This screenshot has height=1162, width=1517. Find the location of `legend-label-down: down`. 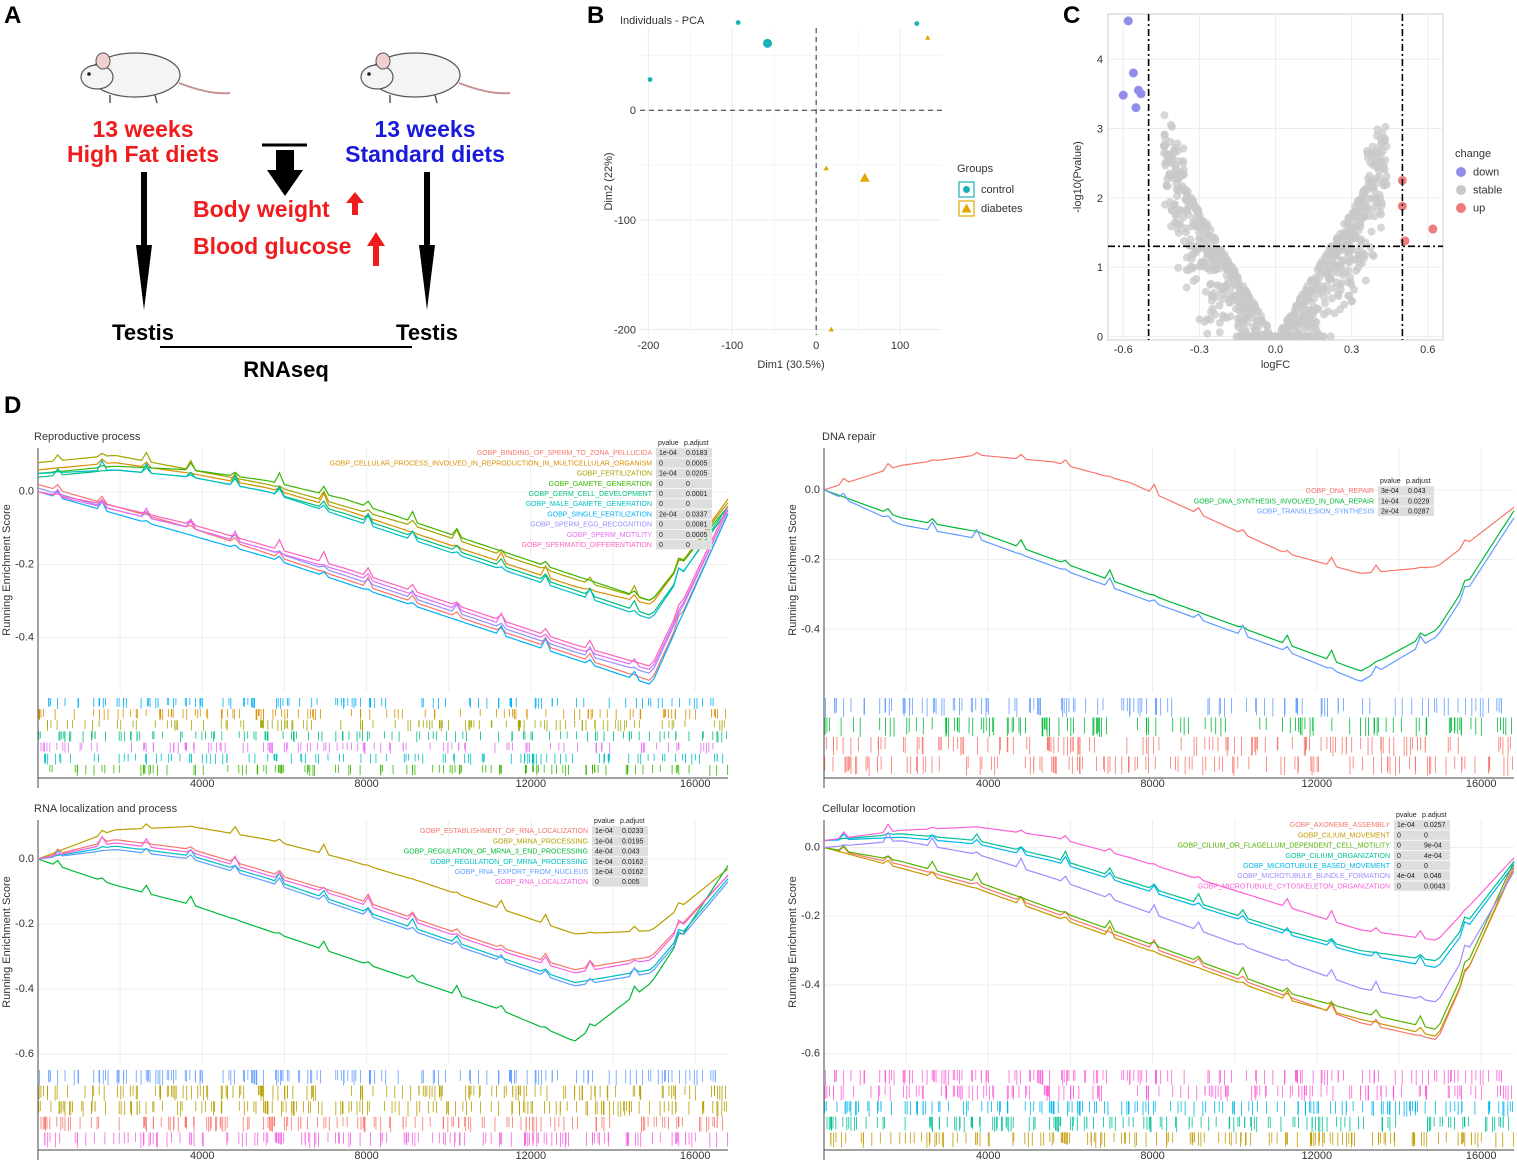

legend-label-down: down is located at coordinates (1486, 173).